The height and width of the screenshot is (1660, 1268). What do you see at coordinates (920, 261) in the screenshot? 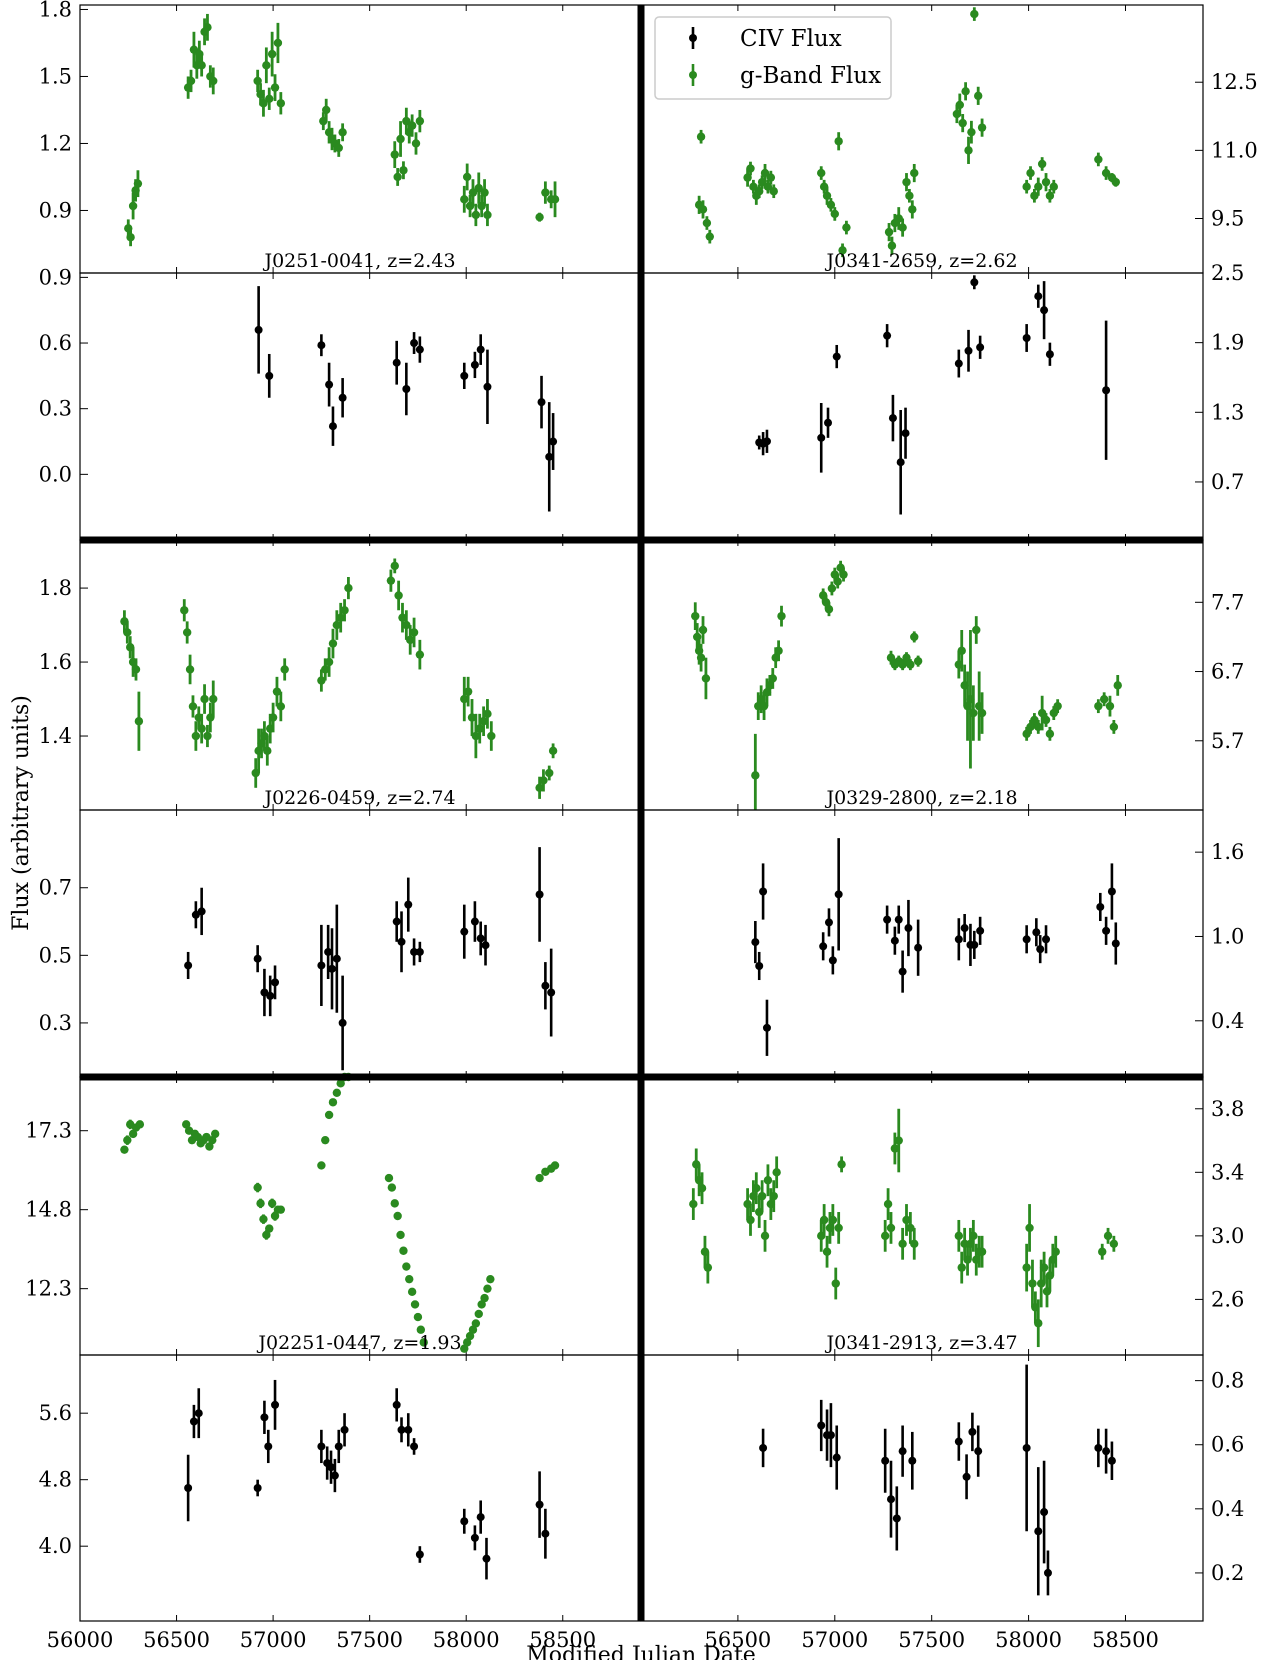
I see `panel-label: J0341-2659, z=2.62` at bounding box center [920, 261].